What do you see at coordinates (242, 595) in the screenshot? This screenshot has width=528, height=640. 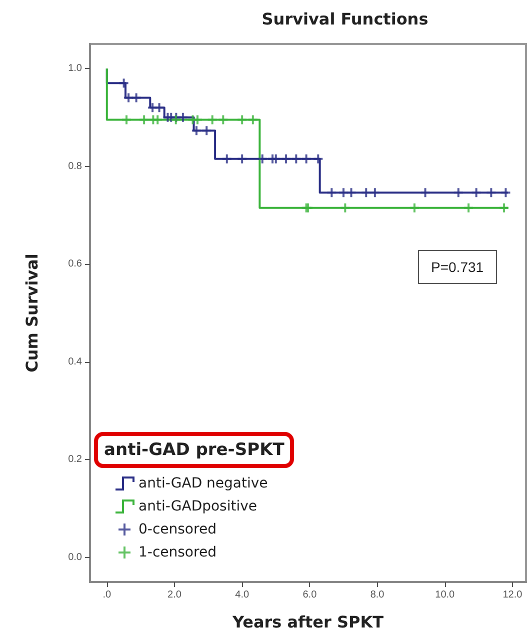 I see `x-tick-label: 4.0` at bounding box center [242, 595].